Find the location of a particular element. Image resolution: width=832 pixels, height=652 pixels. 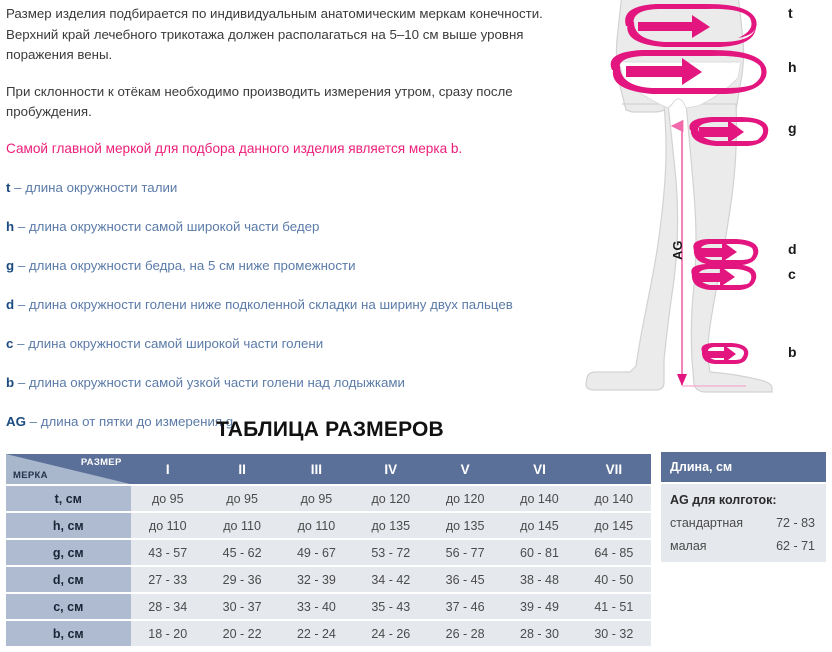

table-title: ТАБЛИЦА РАЗМЕРОВ is located at coordinates (330, 429).